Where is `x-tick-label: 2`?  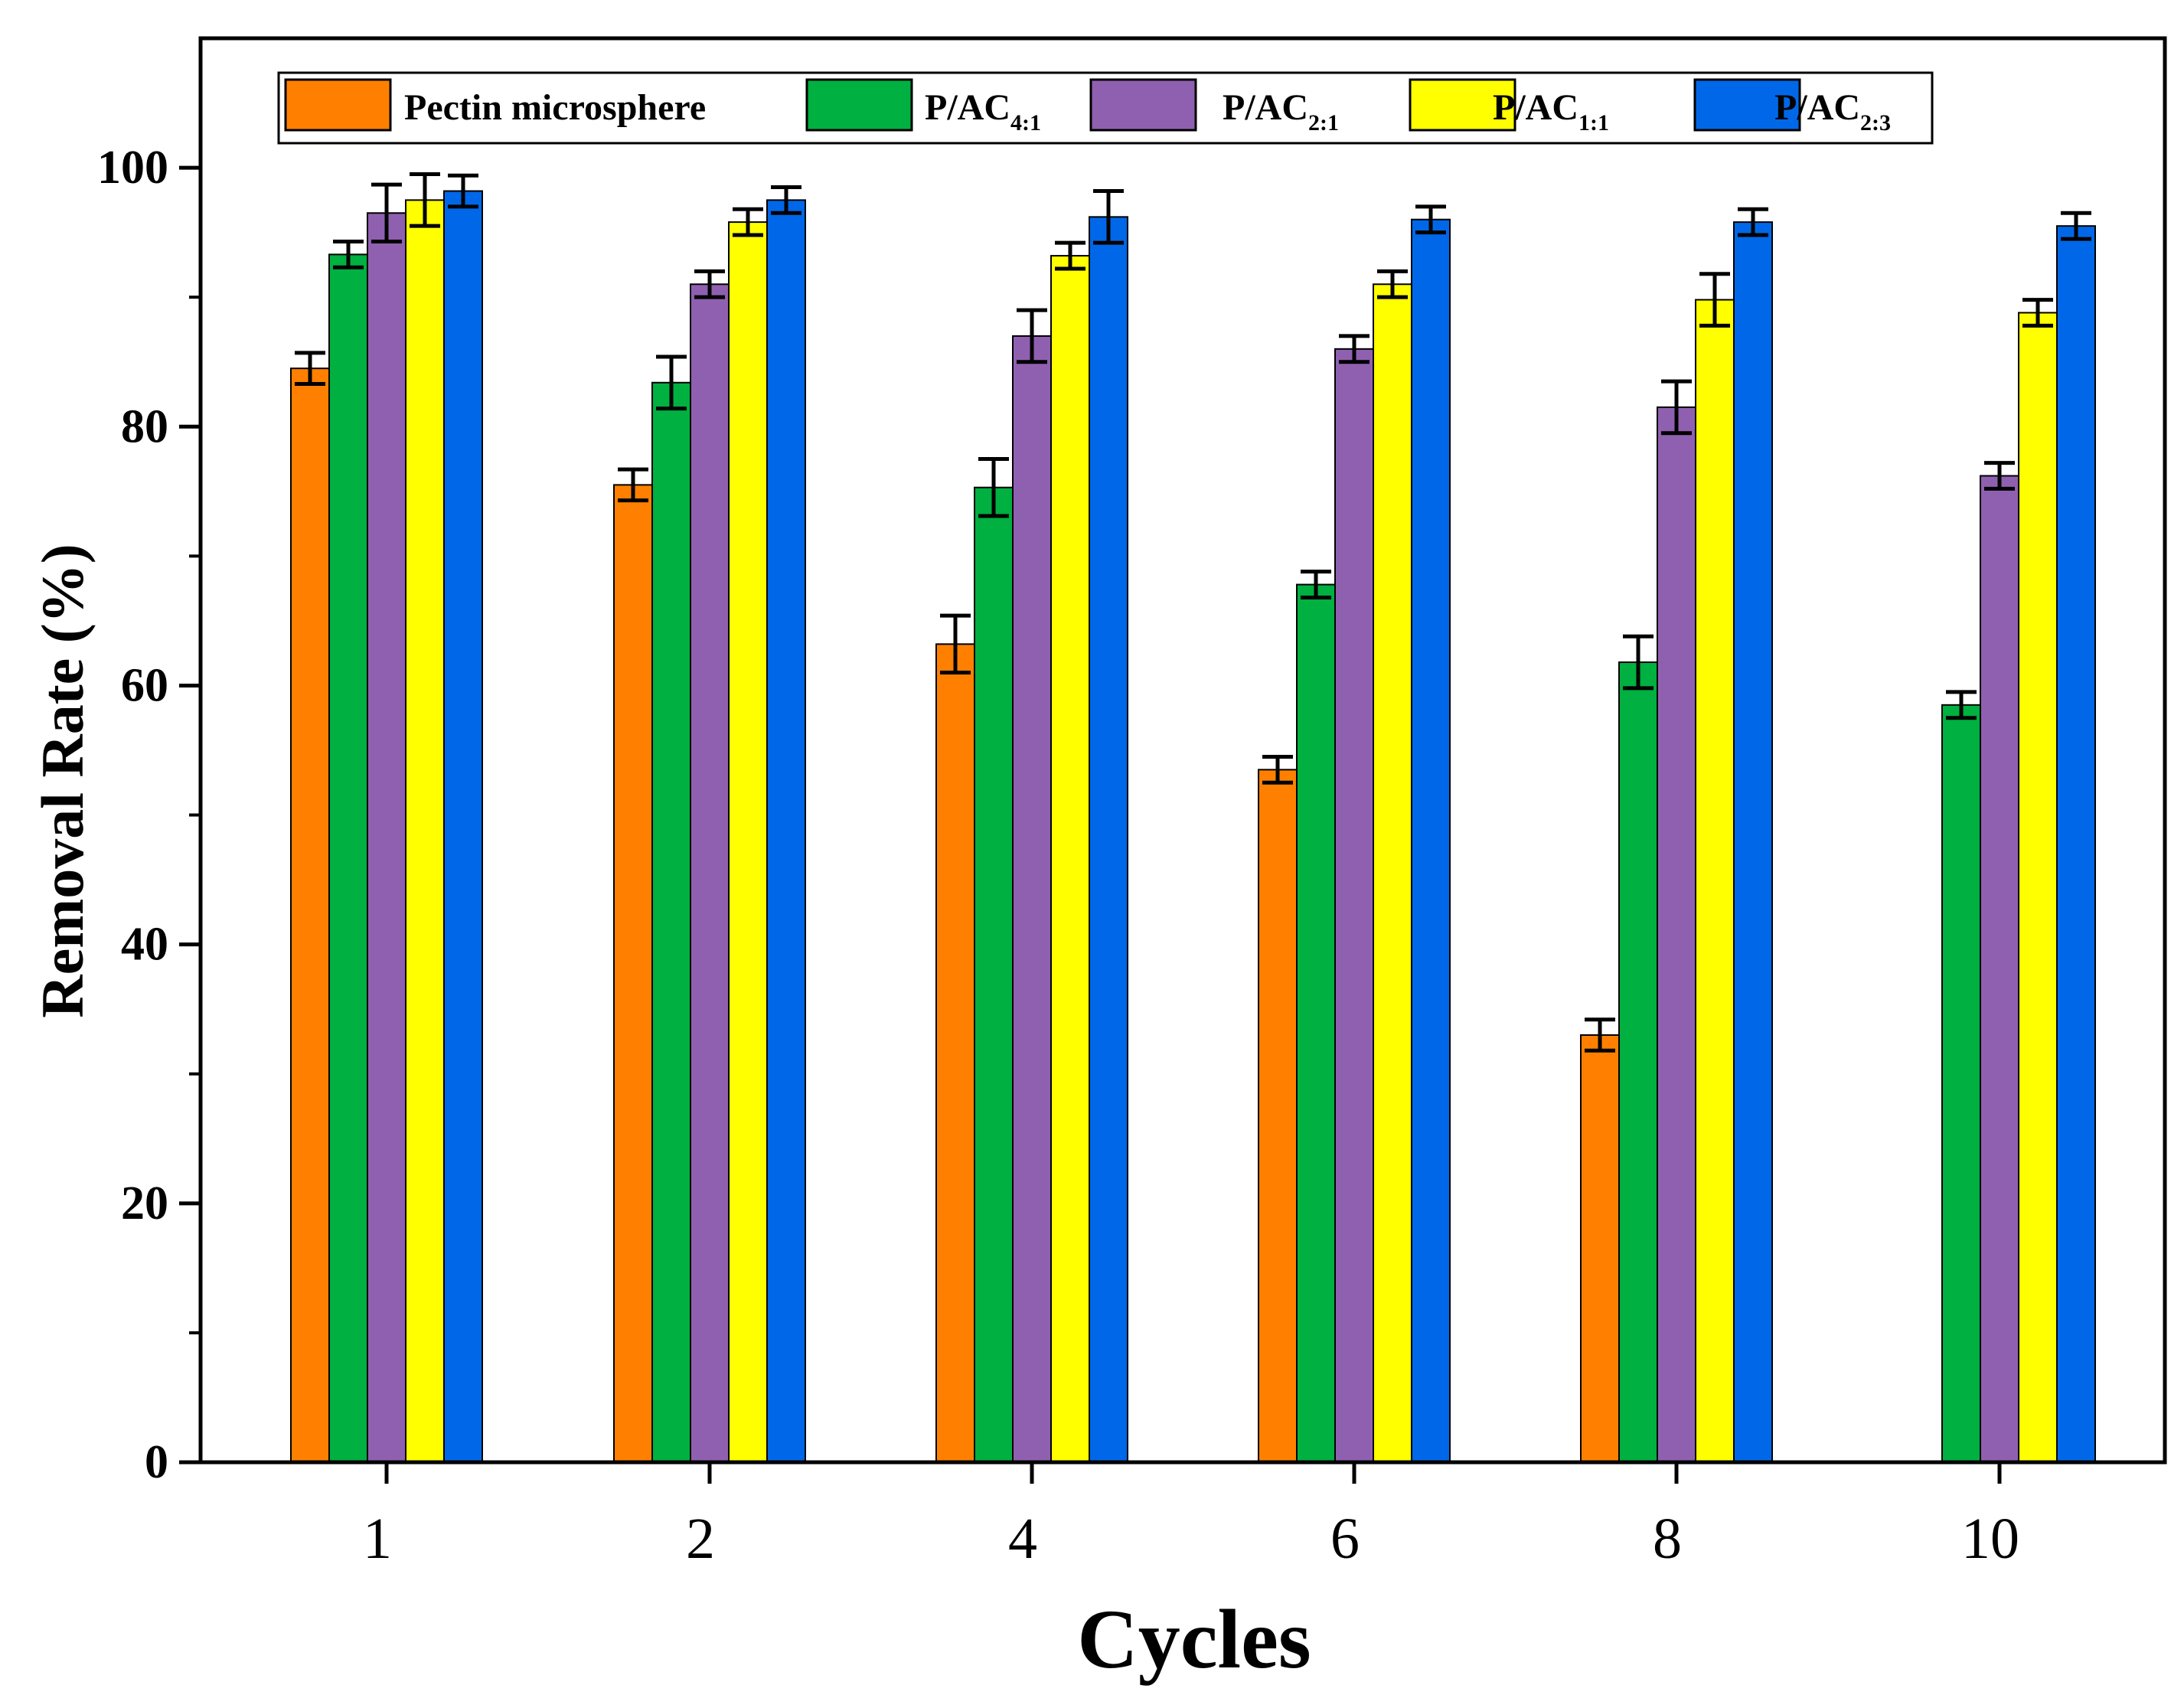 x-tick-label: 2 is located at coordinates (700, 1539).